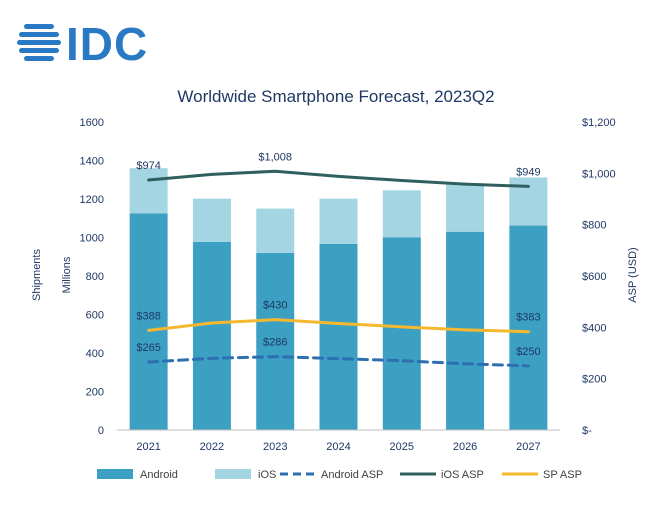 Image resolution: width=672 pixels, height=507 pixels. I want to click on y-tick-label: 600, so click(95, 316).